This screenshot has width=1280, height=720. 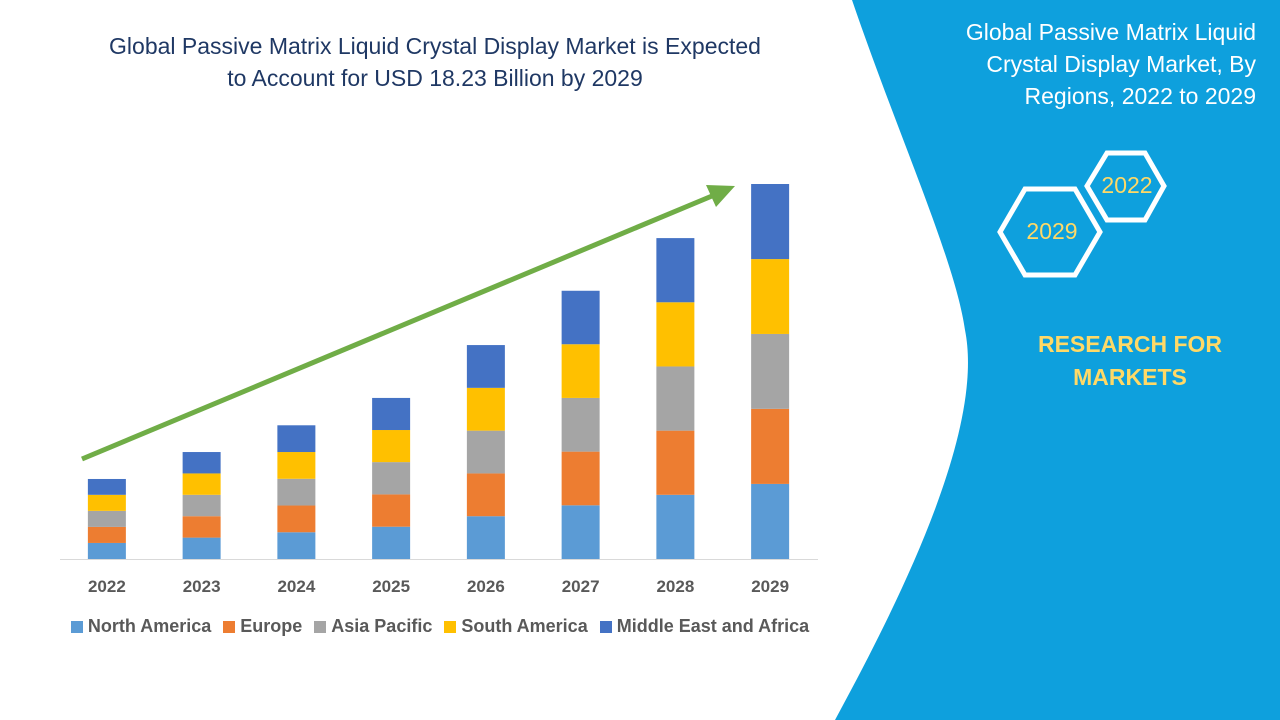 I want to click on legend-label: South America, so click(x=524, y=626).